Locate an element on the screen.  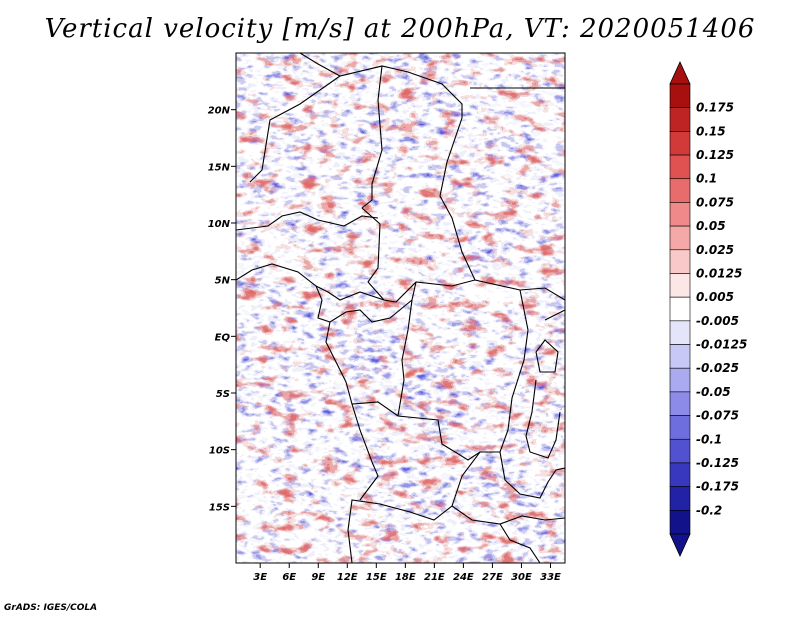
colorbar-label: -0.025 is located at coordinates (717, 368).